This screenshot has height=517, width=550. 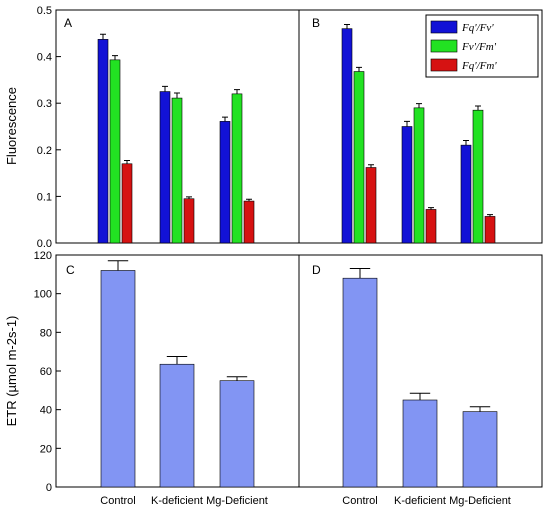 What do you see at coordinates (477, 28) in the screenshot?
I see `legend-label-fq-fv: Fq'/Fv'` at bounding box center [477, 28].